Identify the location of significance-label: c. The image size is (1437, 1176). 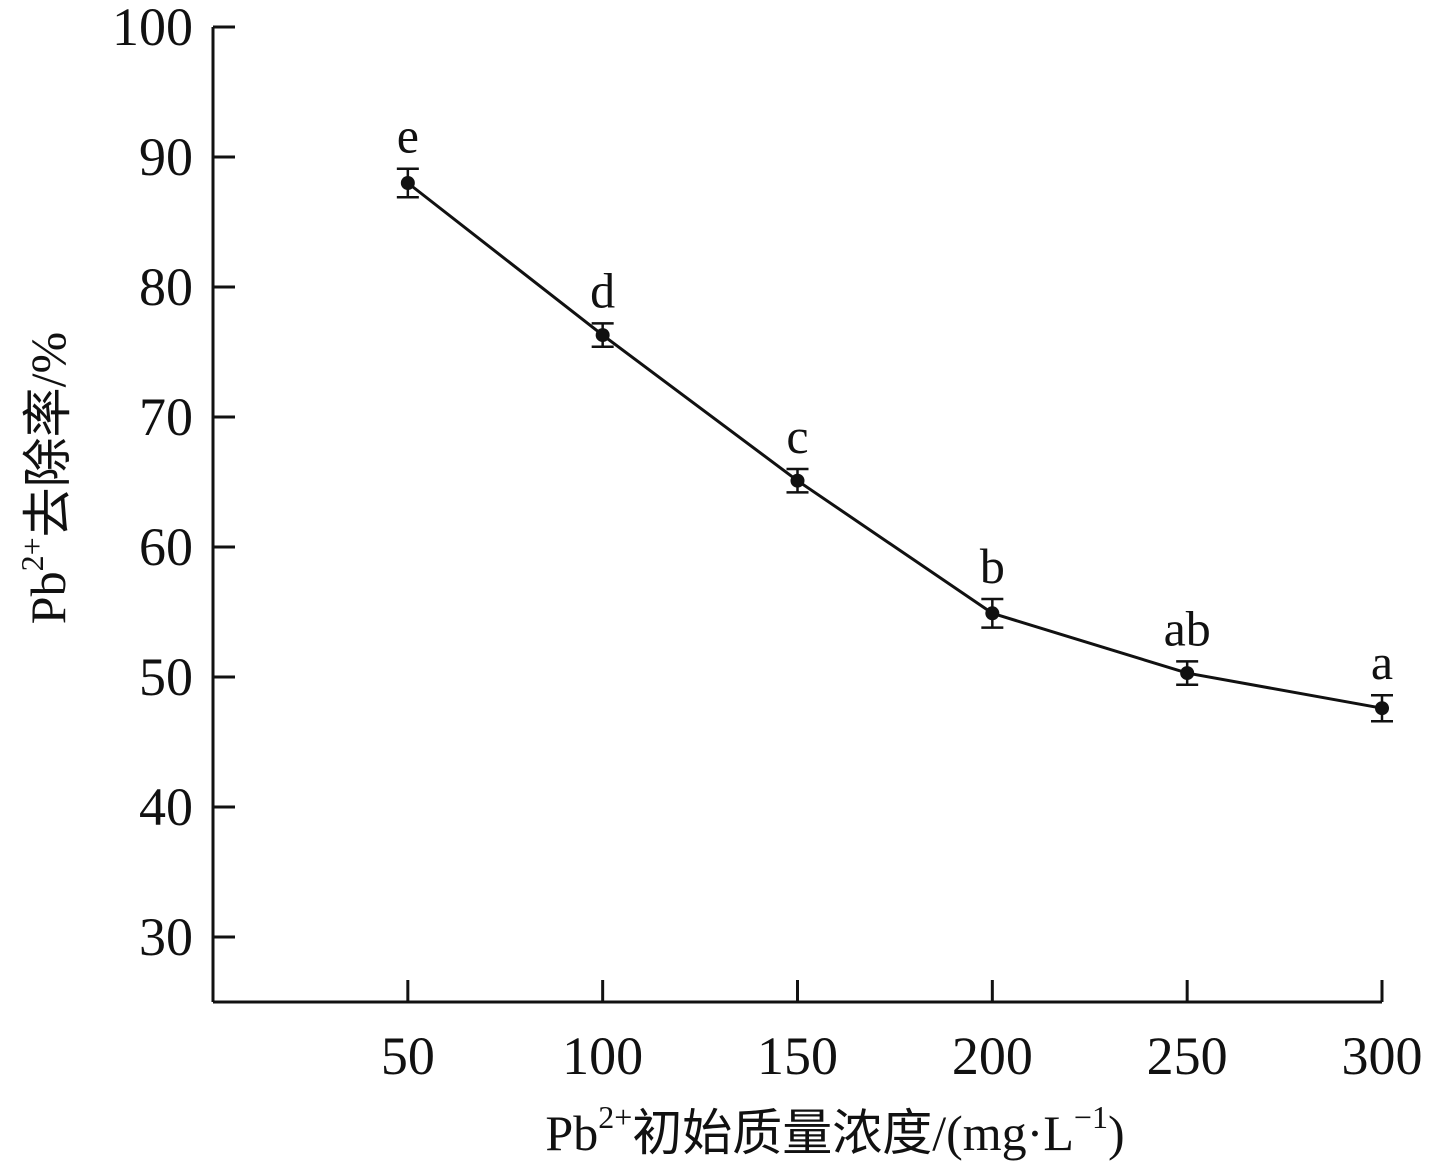
(797, 436).